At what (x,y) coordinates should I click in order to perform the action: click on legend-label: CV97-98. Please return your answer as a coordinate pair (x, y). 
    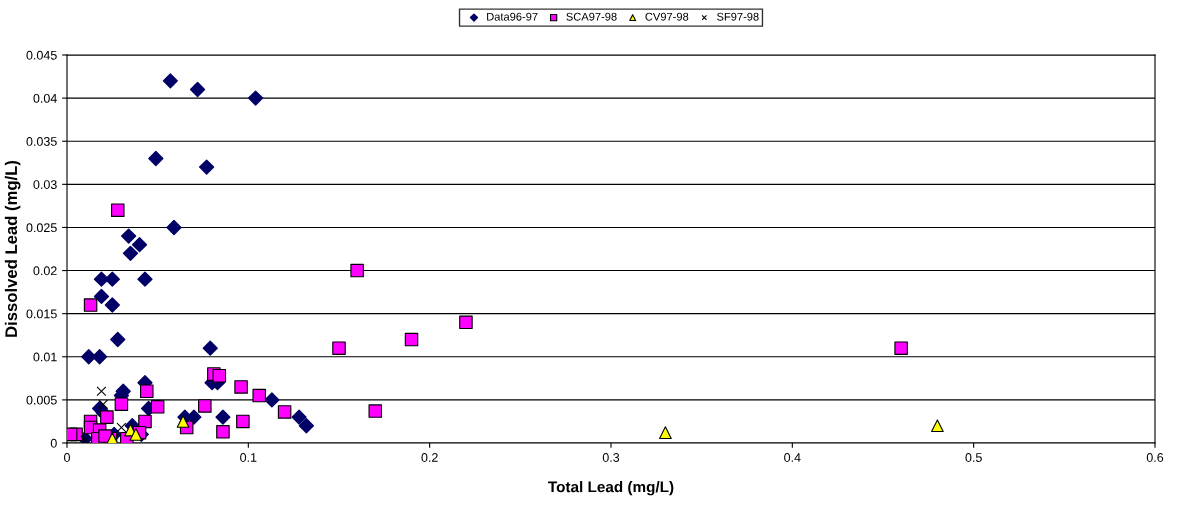
    Looking at the image, I should click on (667, 16).